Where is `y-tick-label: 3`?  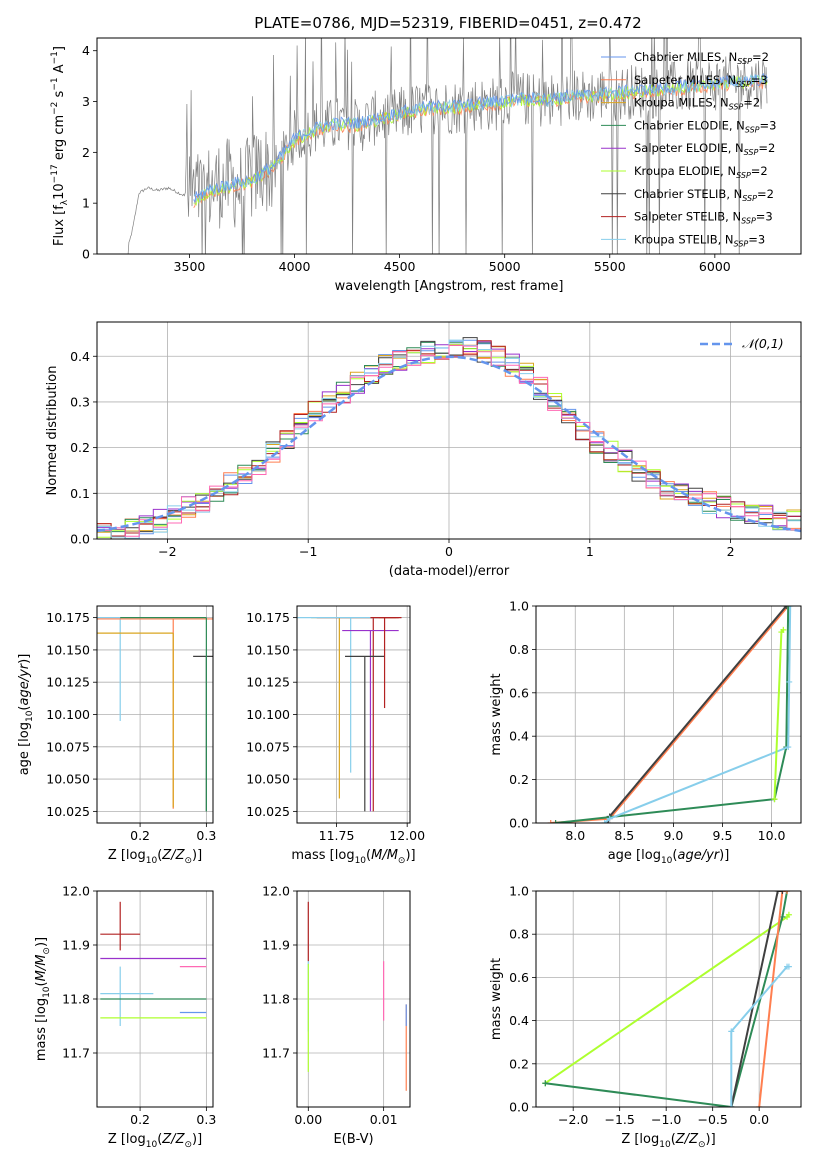 y-tick-label: 3 is located at coordinates (86, 101).